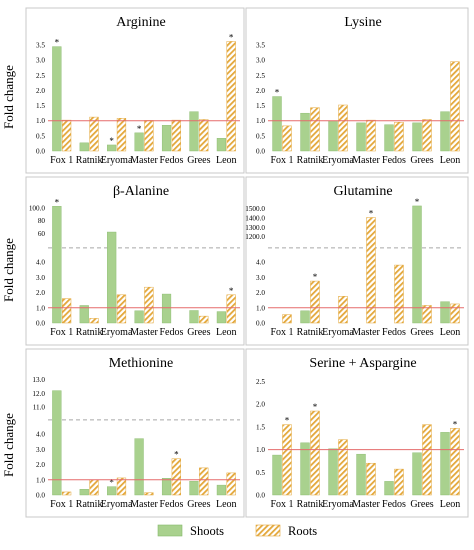 The image size is (474, 550). I want to click on y-tick-label: 12.0, so click(38, 394).